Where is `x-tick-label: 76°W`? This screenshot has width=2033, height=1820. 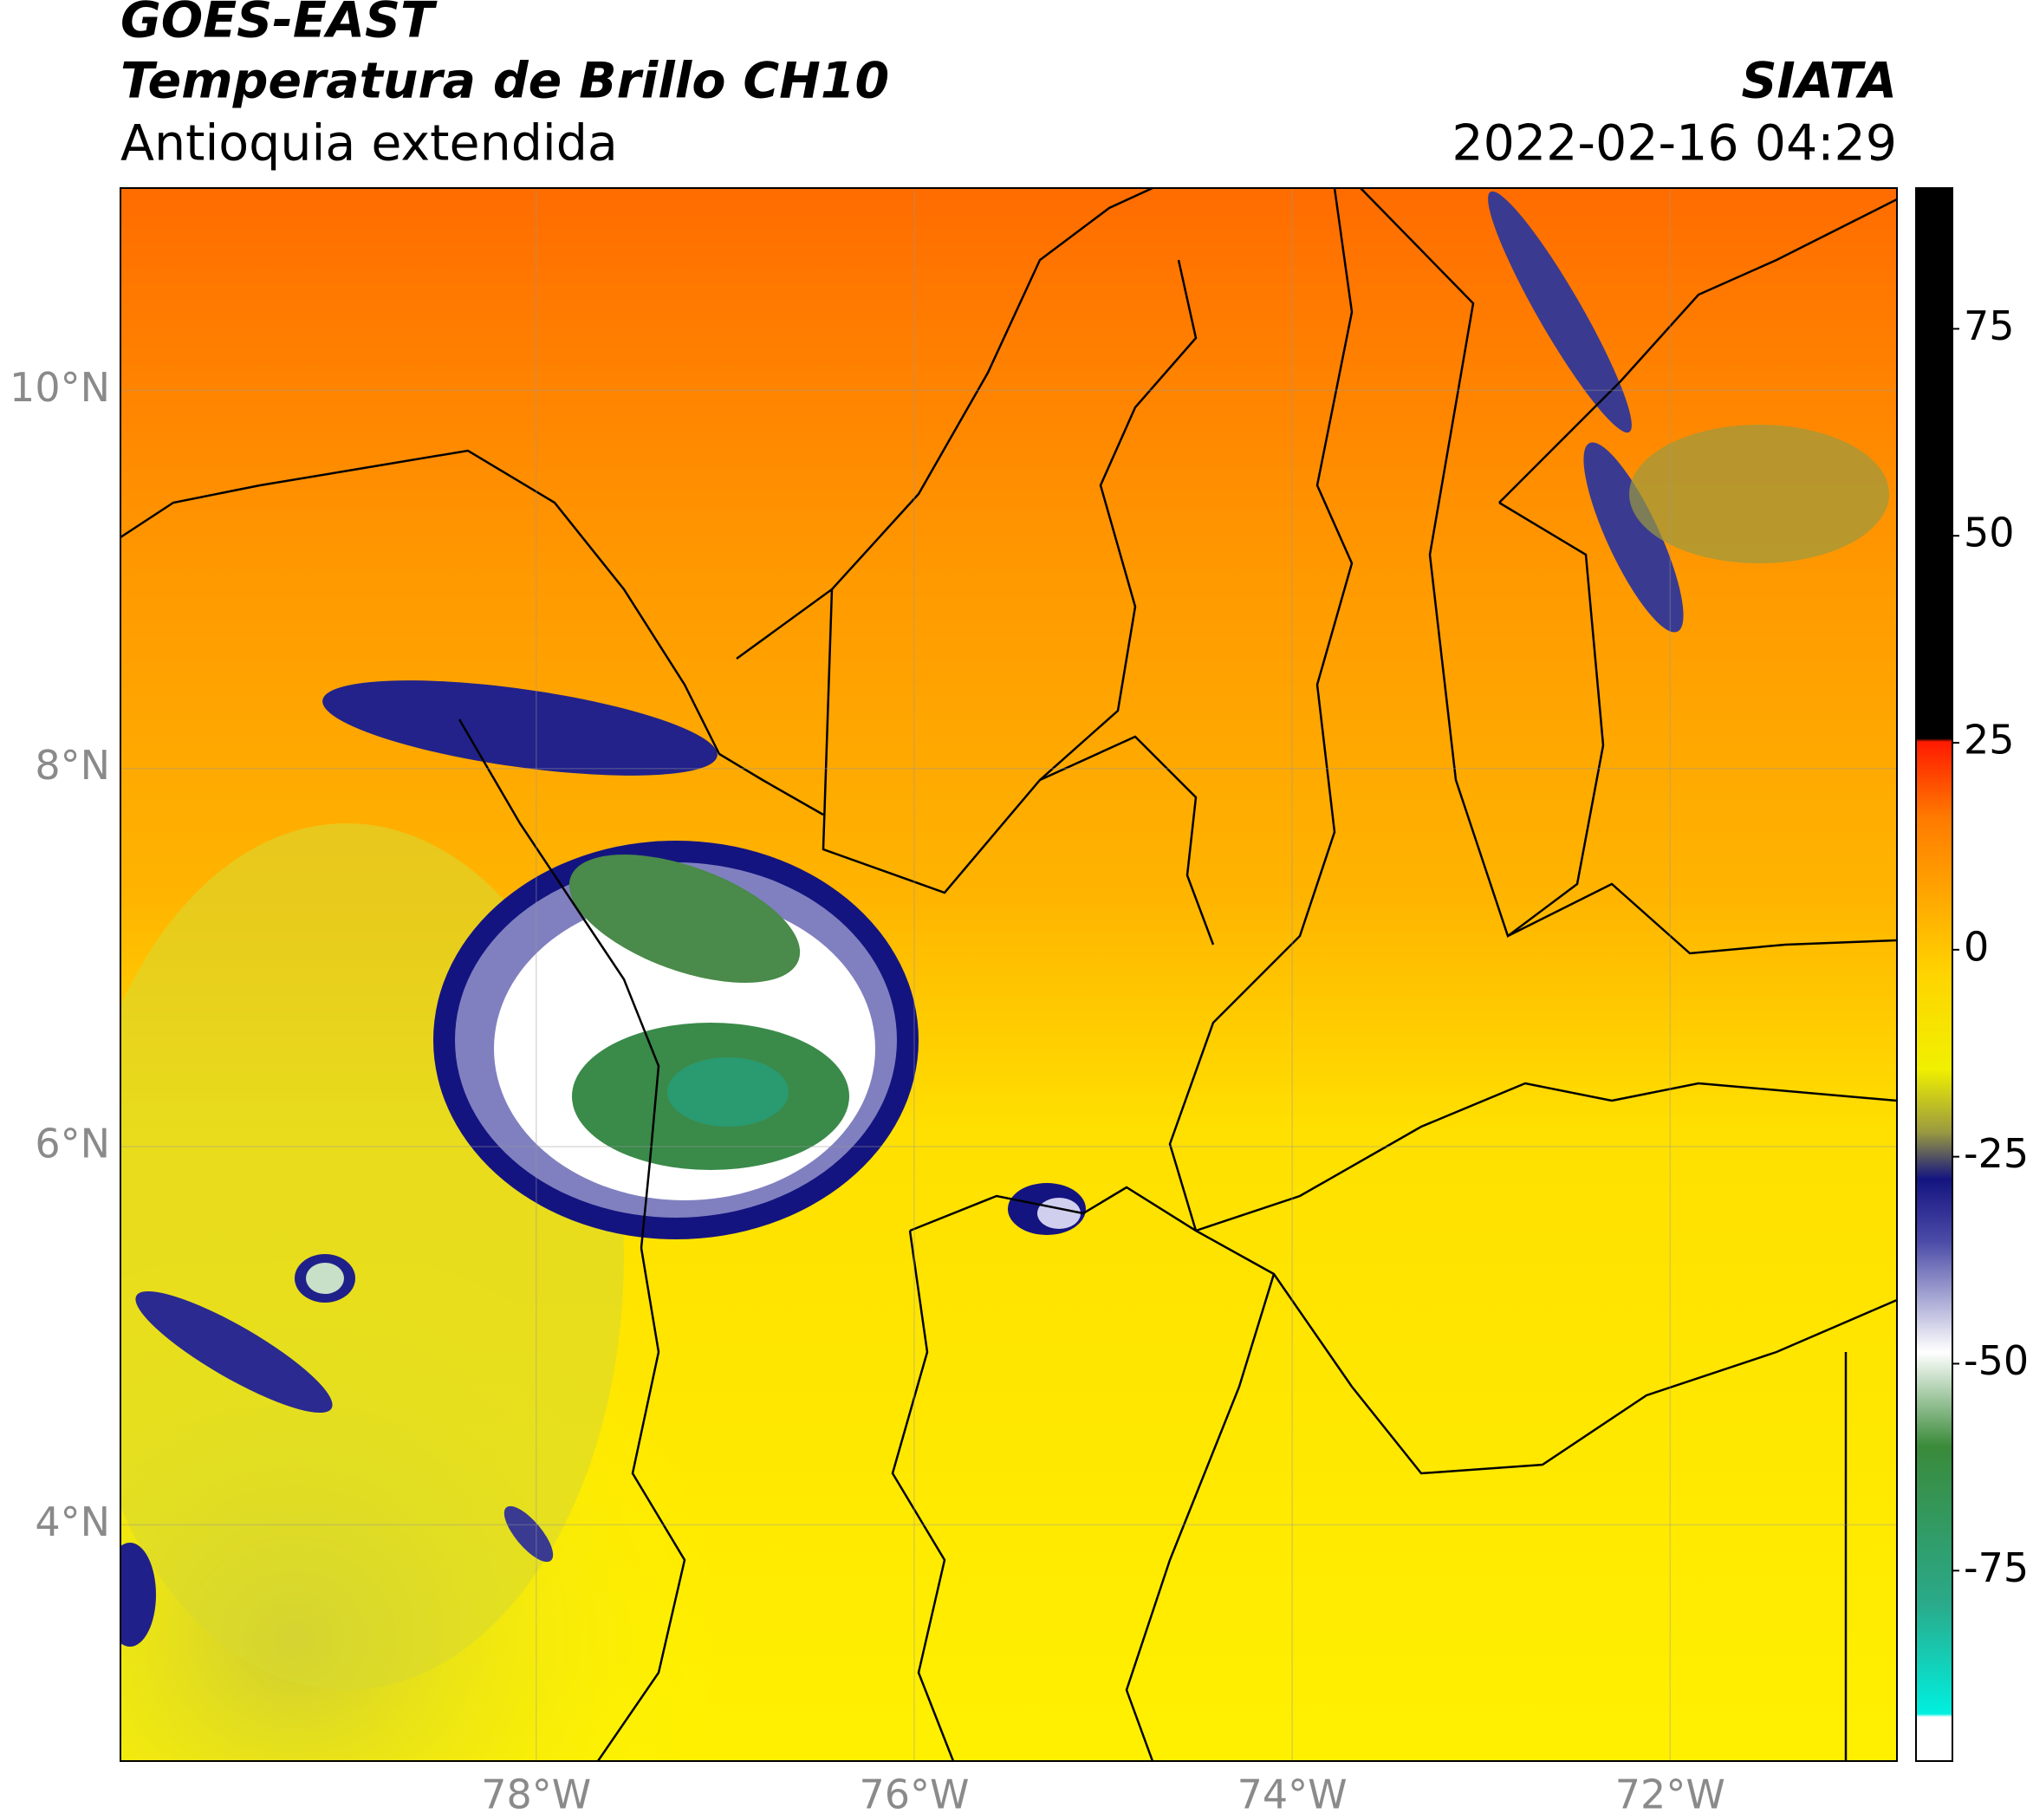 x-tick-label: 76°W is located at coordinates (914, 1794).